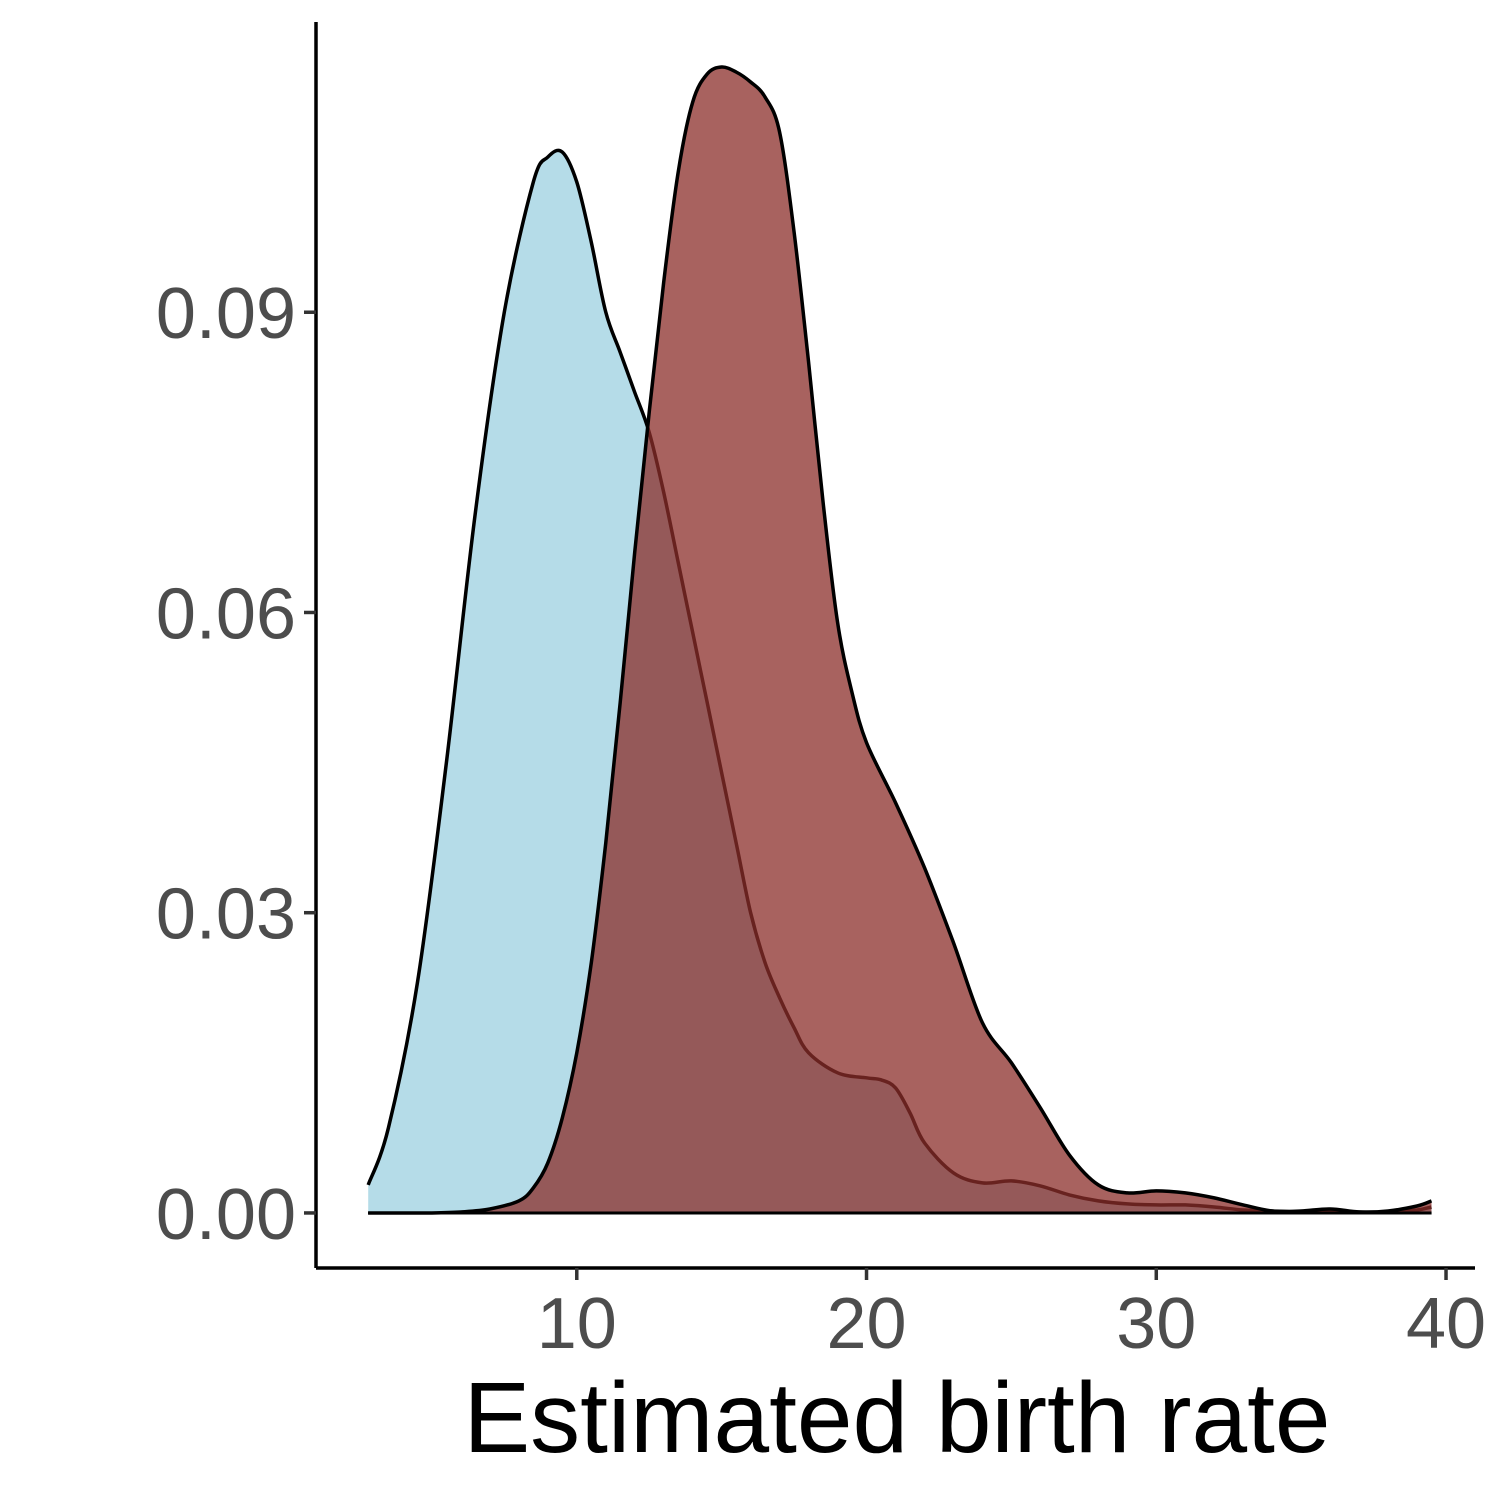 The width and height of the screenshot is (1500, 1500). I want to click on y-tick-label: 0.06, so click(226, 614).